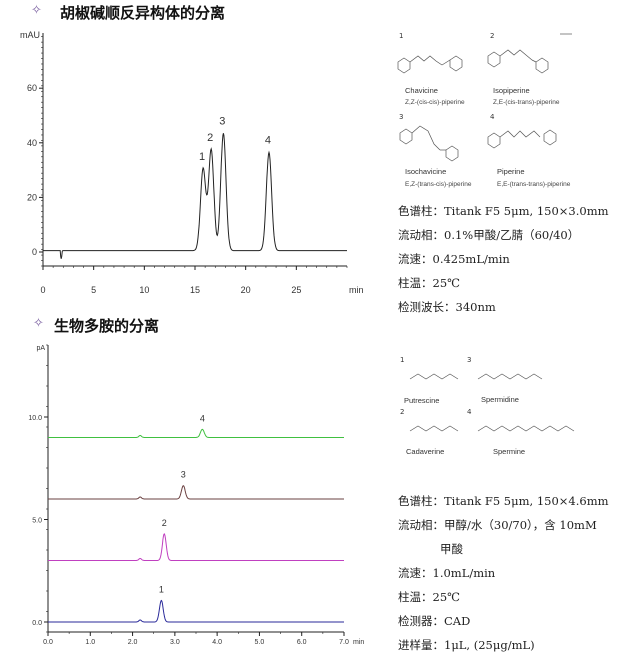  I want to click on x-tick-label: 25, so click(296, 290).